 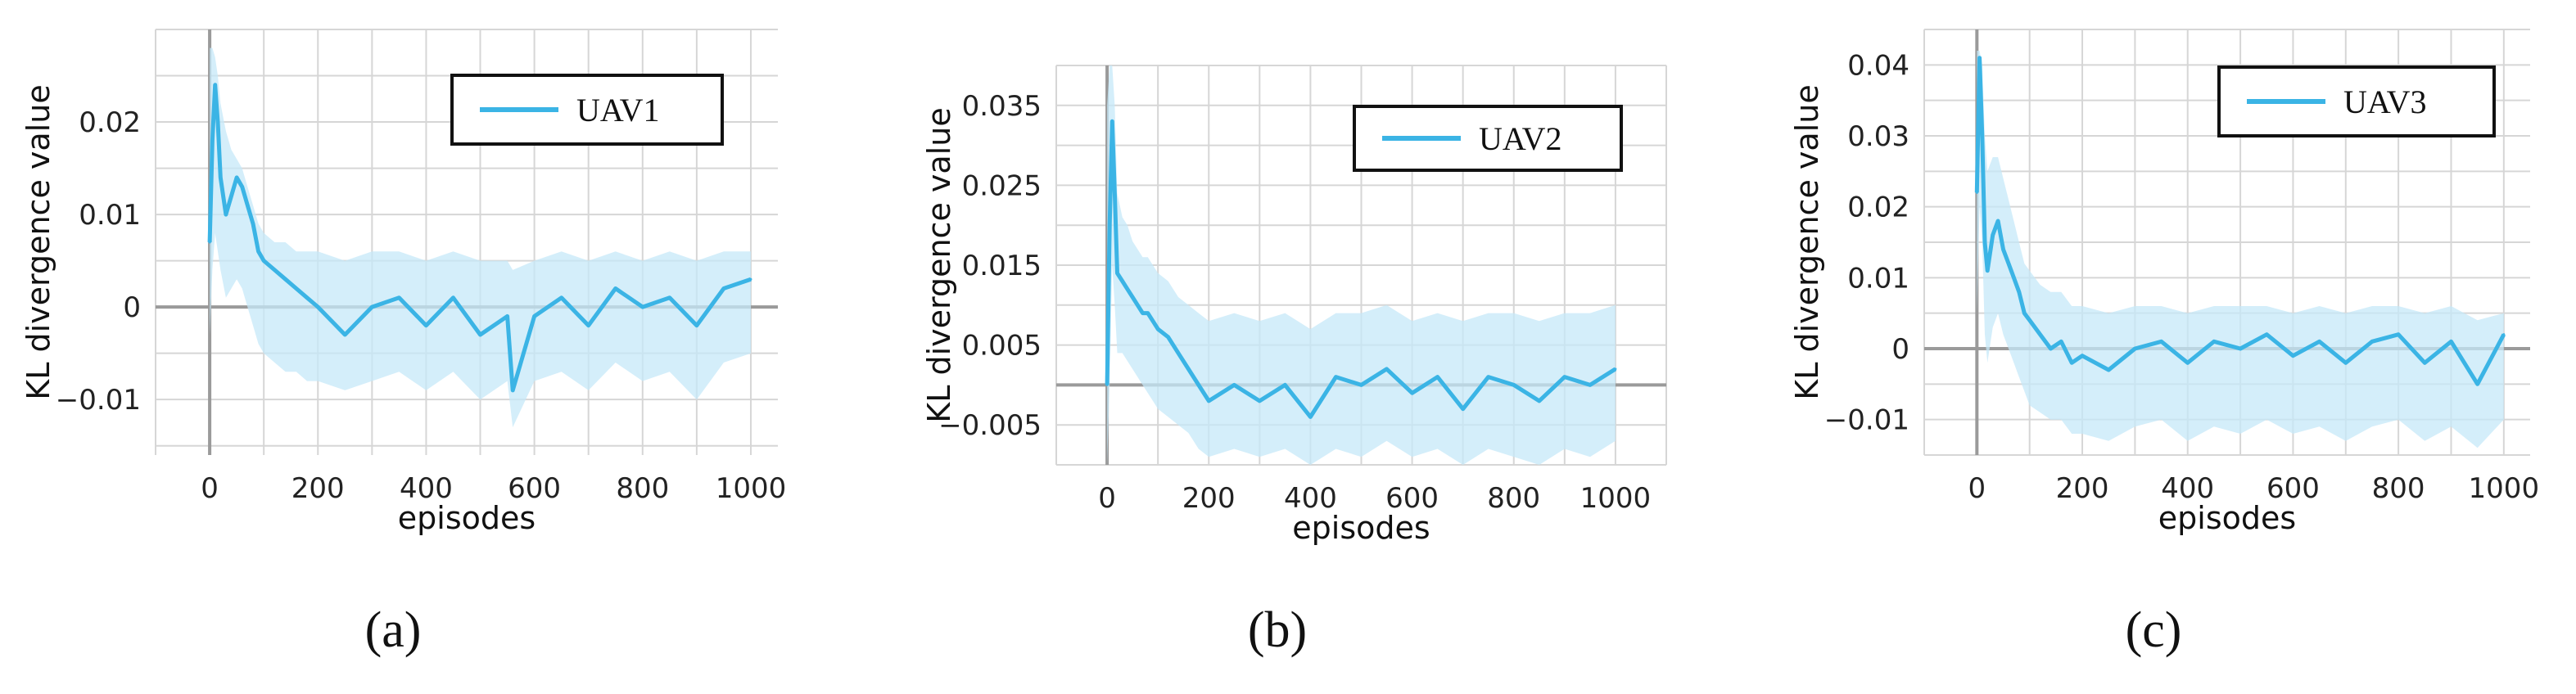 I want to click on legend-label: UAV2, so click(x=1520, y=138).